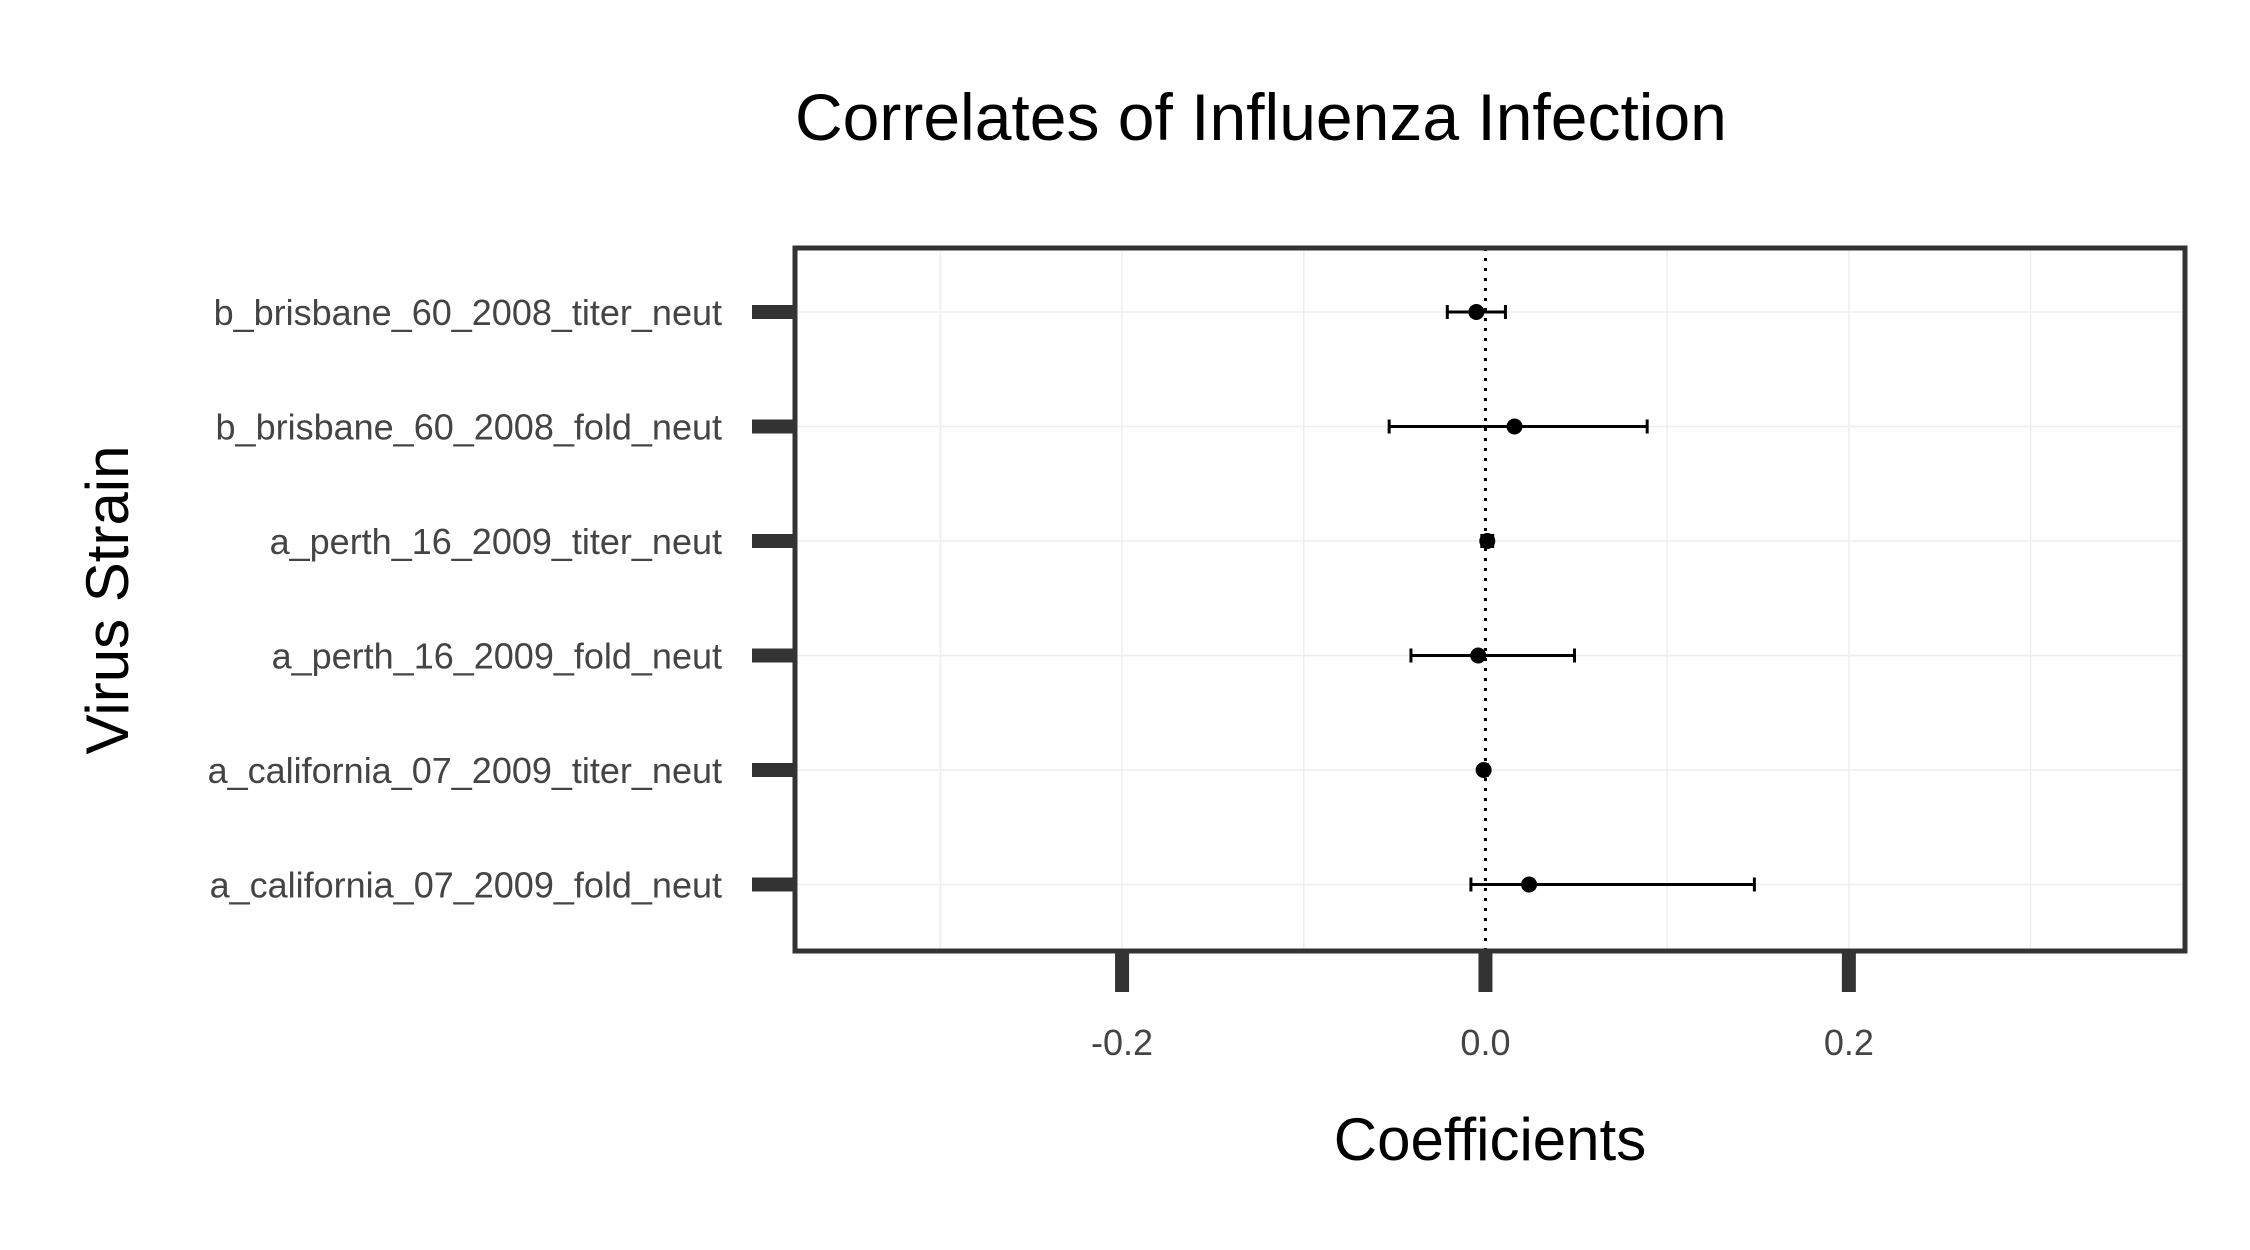 The image size is (2250, 1250). I want to click on y-tick-label: a_california_07_2009_fold_neut, so click(466, 885).